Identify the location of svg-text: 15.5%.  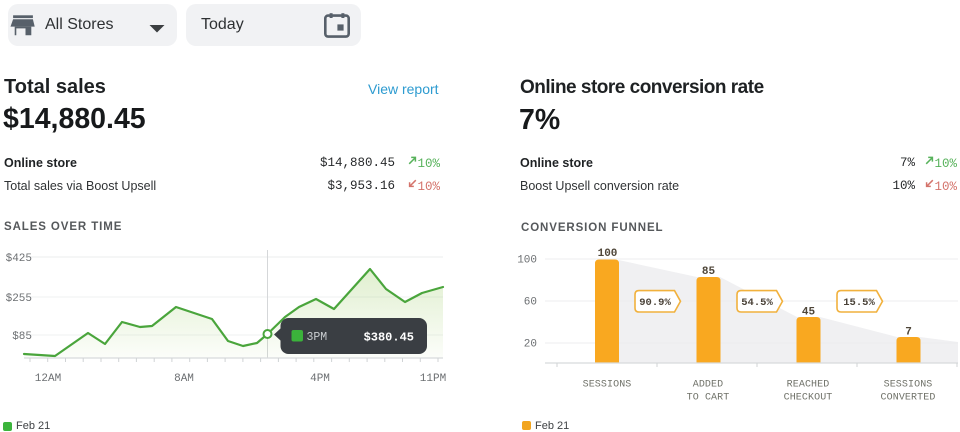
(859, 303).